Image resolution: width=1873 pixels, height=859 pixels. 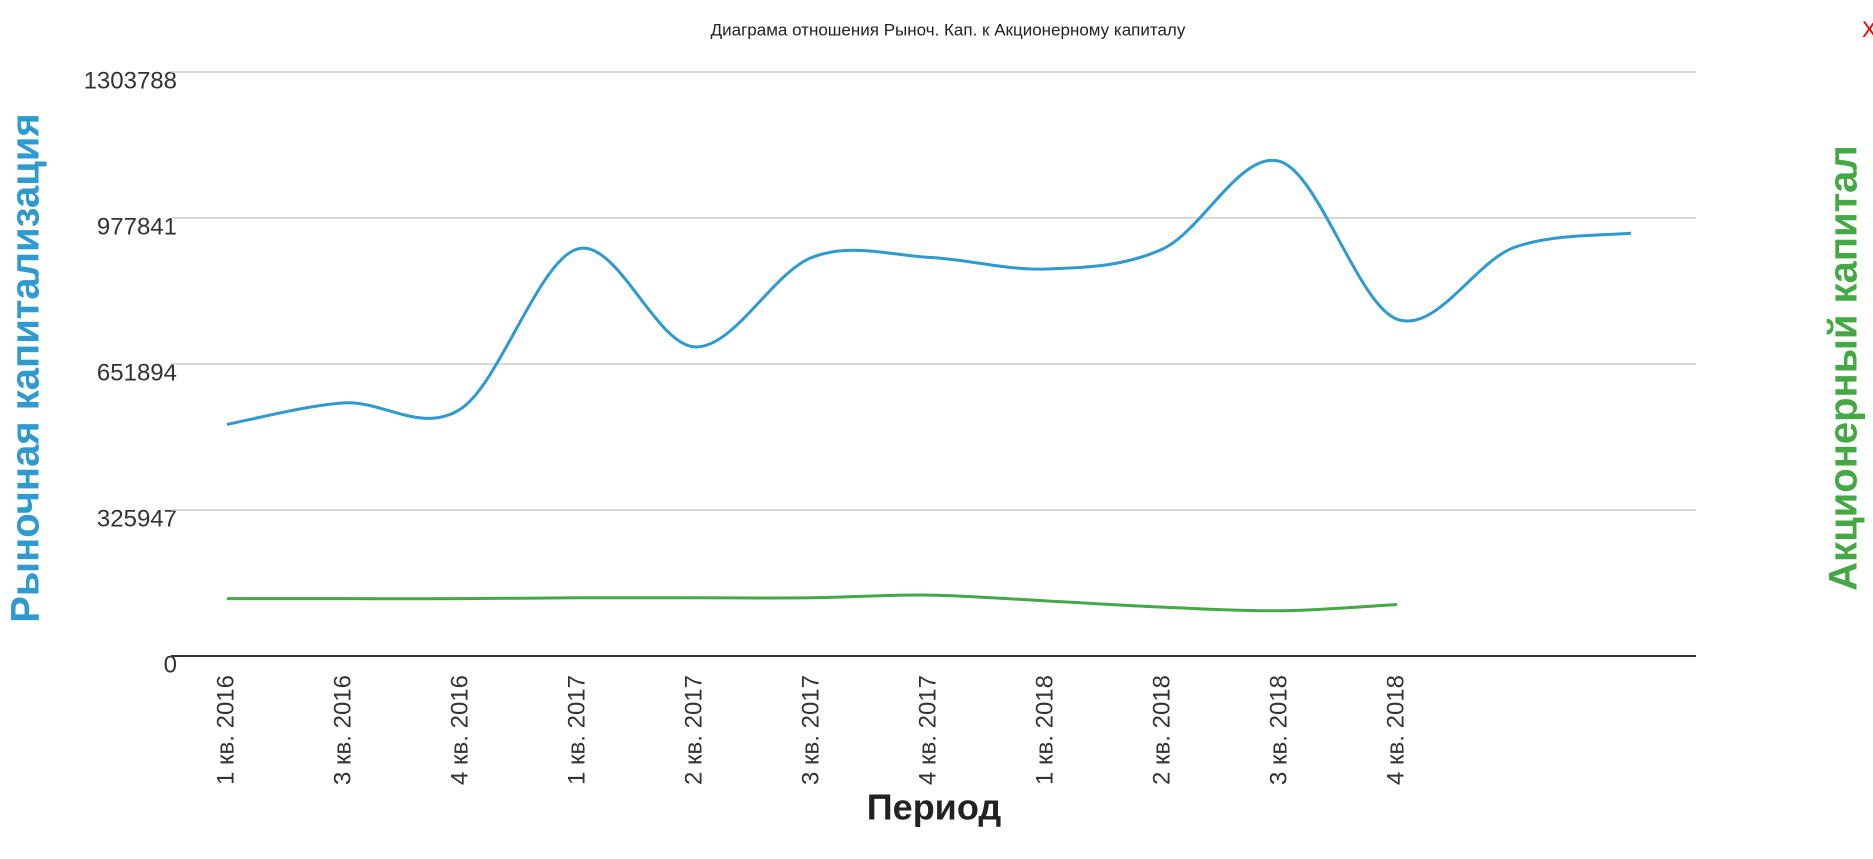 I want to click on x-tick-label: 1 кв. 2017, so click(x=576, y=730).